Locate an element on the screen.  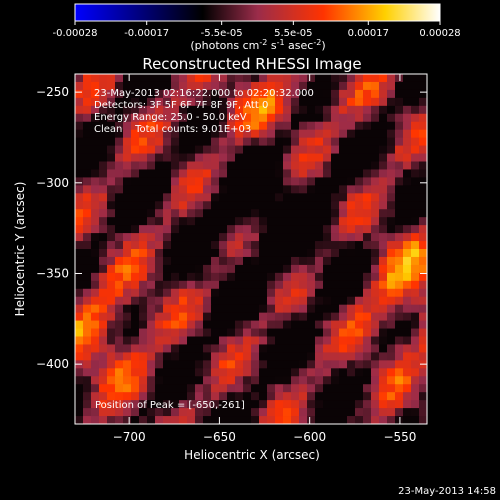
x-tick-label: −600 is located at coordinates (309, 437).